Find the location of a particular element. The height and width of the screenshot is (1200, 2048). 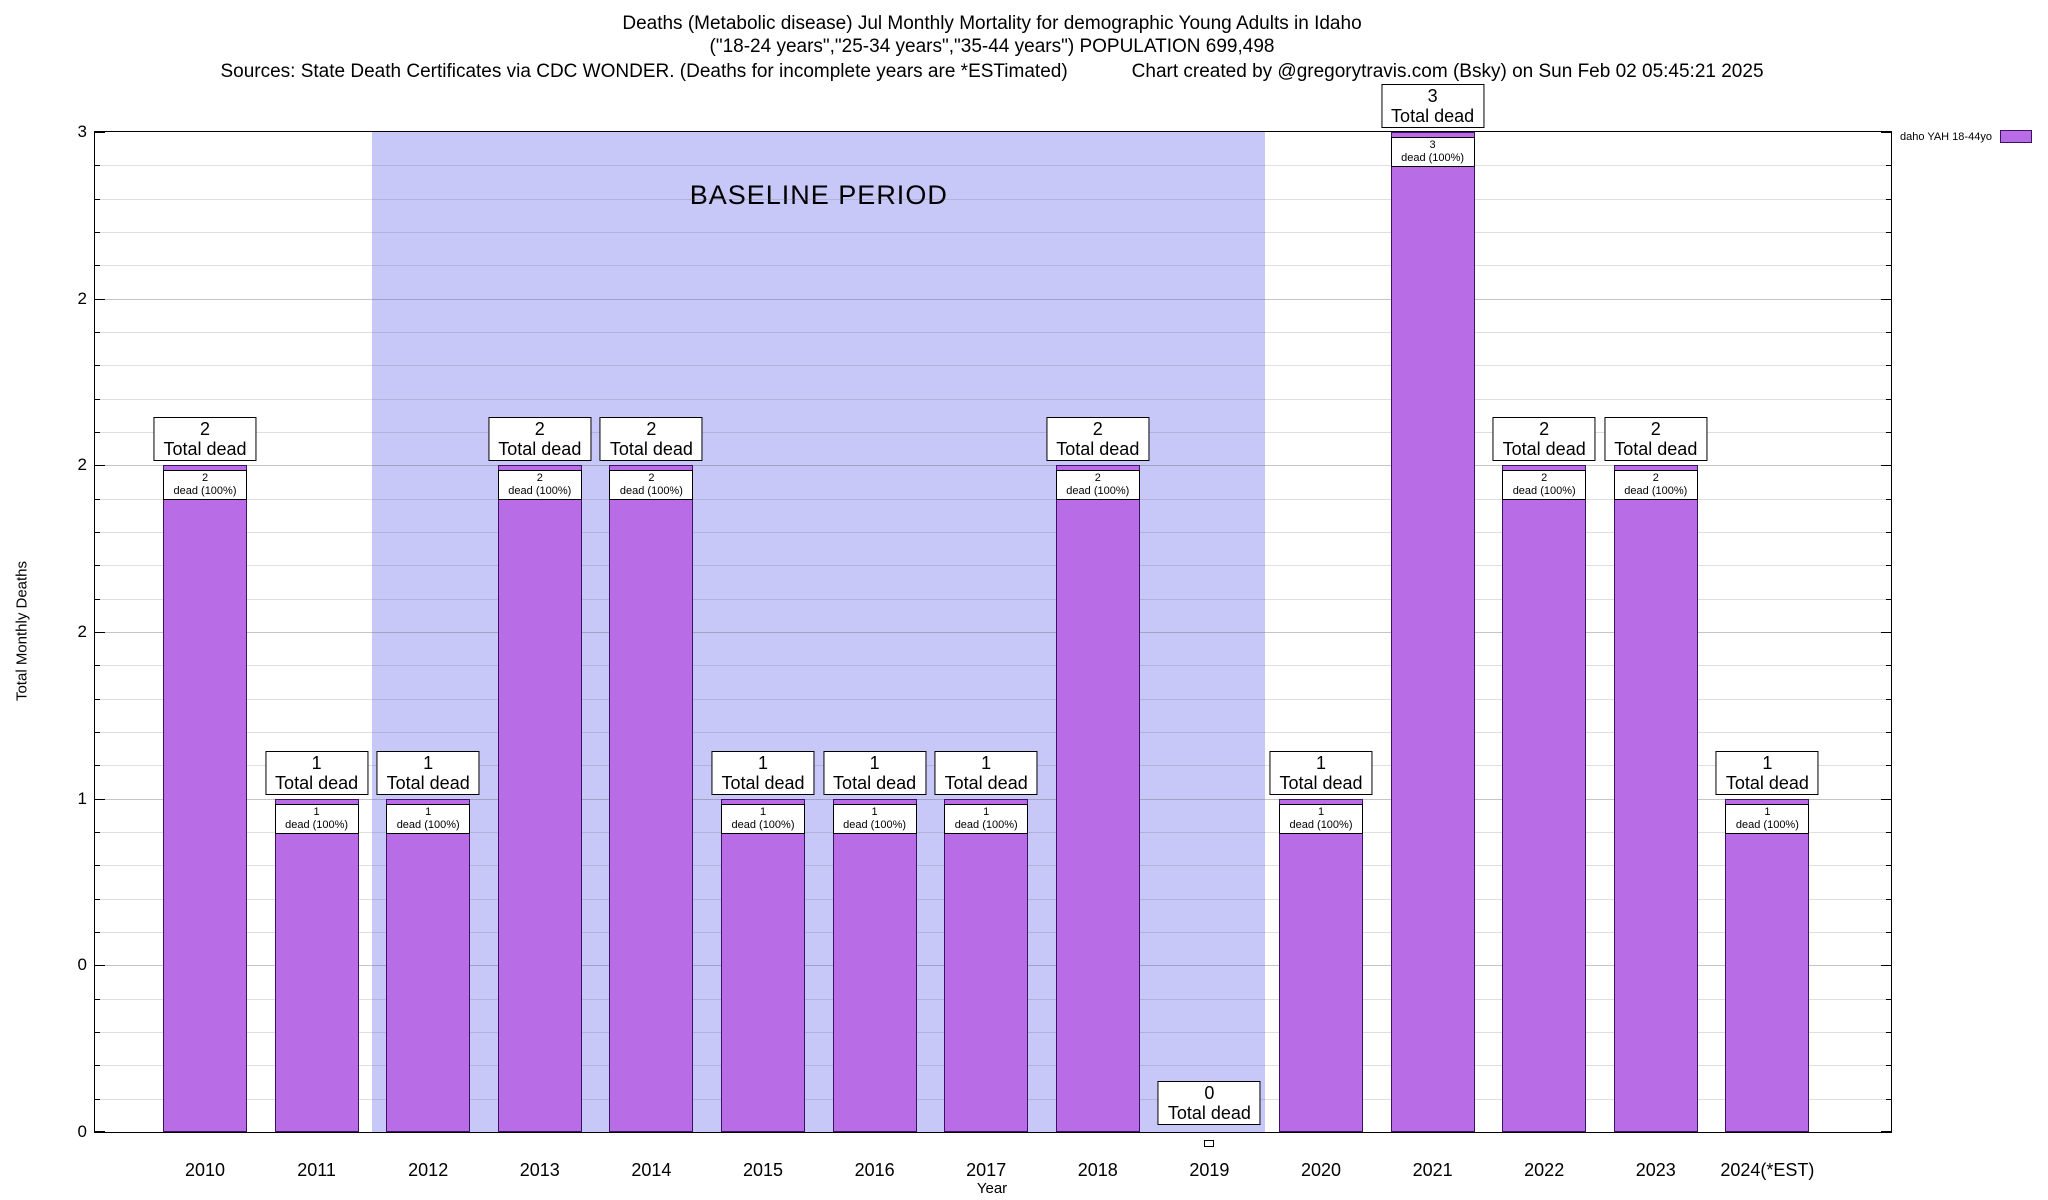

bar-2021 is located at coordinates (1432, 632).